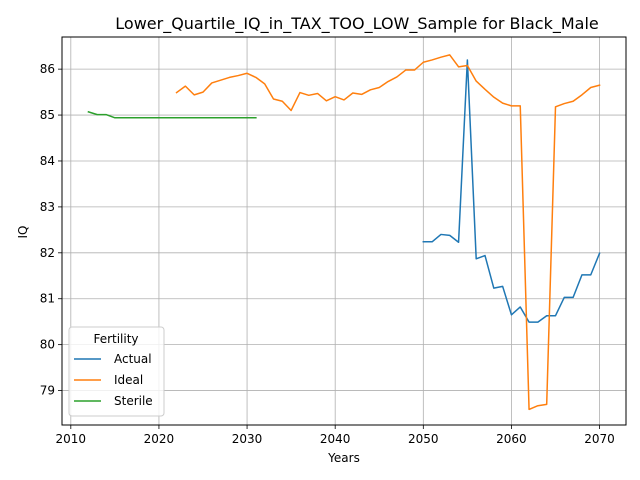 The height and width of the screenshot is (480, 640). Describe the element at coordinates (47, 345) in the screenshot. I see `y-tick-label: 80` at that location.